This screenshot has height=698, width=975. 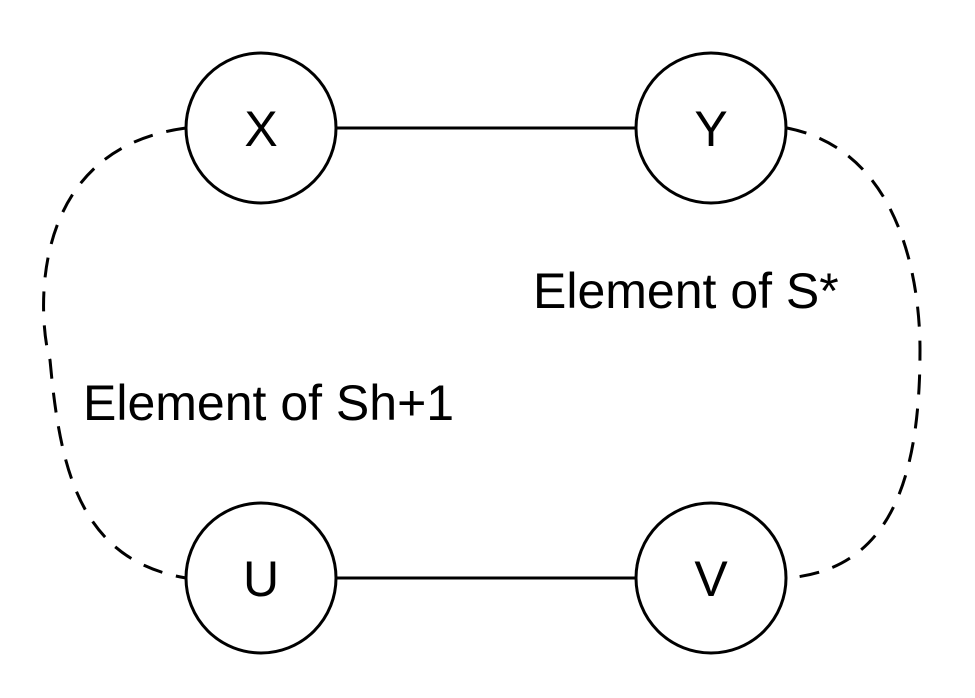 What do you see at coordinates (854, 353) in the screenshot?
I see `dashed-edge-right-y-v` at bounding box center [854, 353].